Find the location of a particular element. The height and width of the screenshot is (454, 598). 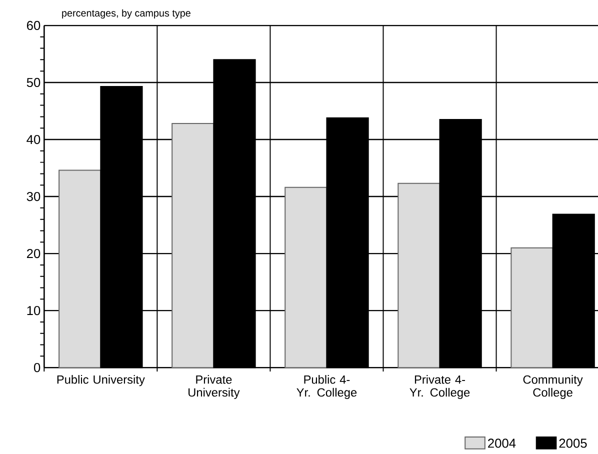

x-tick-label: Community College is located at coordinates (553, 387).